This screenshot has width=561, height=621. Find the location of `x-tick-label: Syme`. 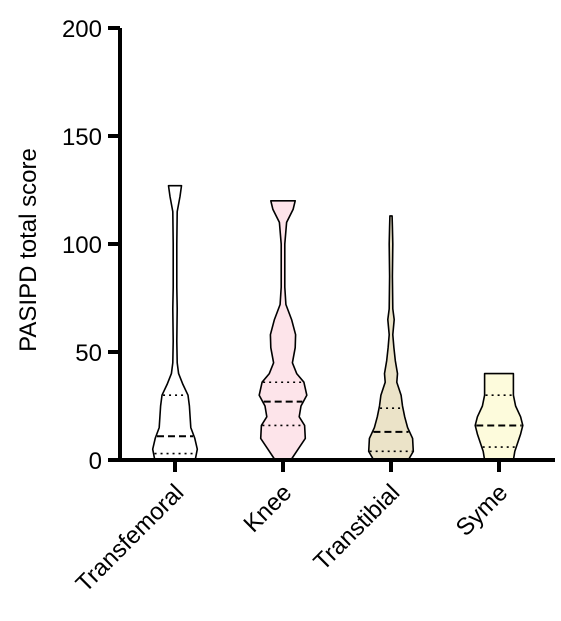

x-tick-label: Syme is located at coordinates (482, 510).